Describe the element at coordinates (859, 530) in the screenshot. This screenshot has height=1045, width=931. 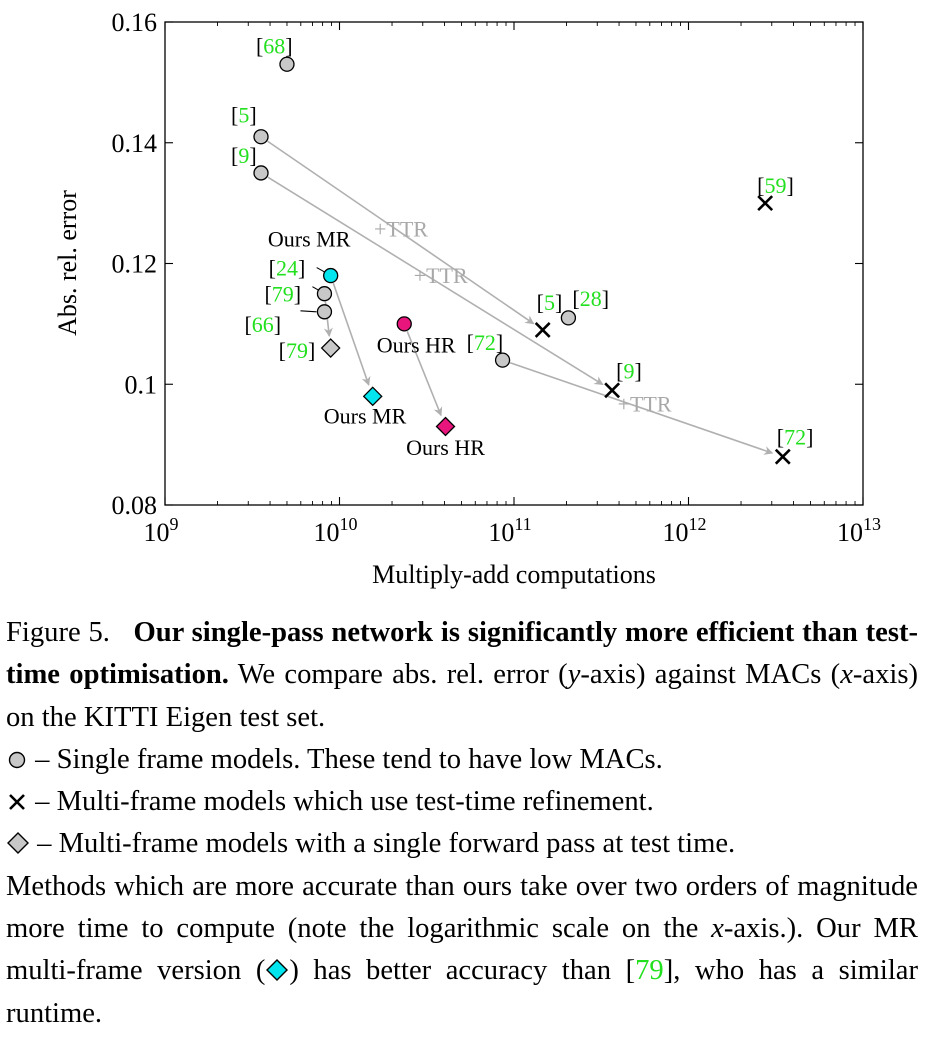
I see `x-tick-label: 1013` at that location.